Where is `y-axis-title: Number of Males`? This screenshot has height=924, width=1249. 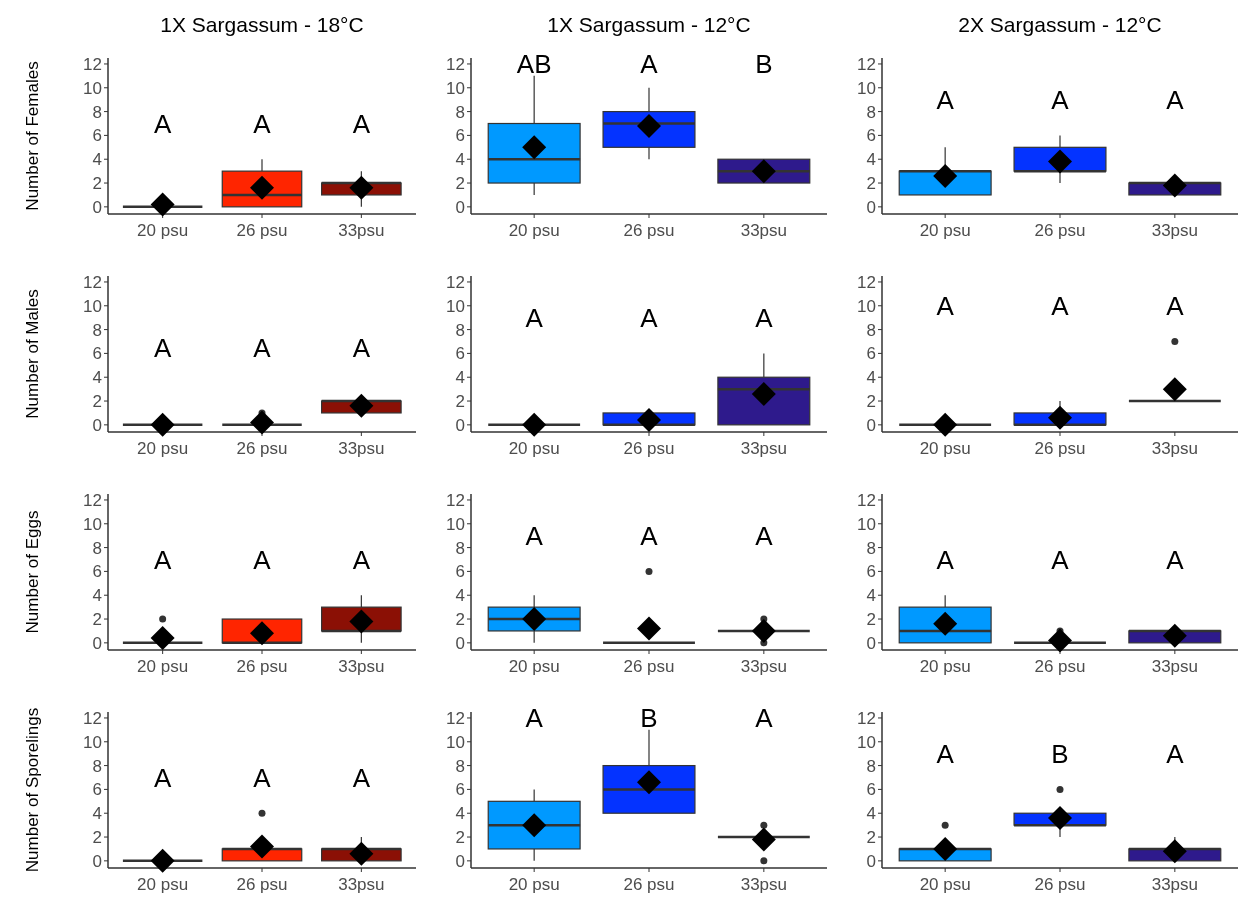 y-axis-title: Number of Males is located at coordinates (32, 354).